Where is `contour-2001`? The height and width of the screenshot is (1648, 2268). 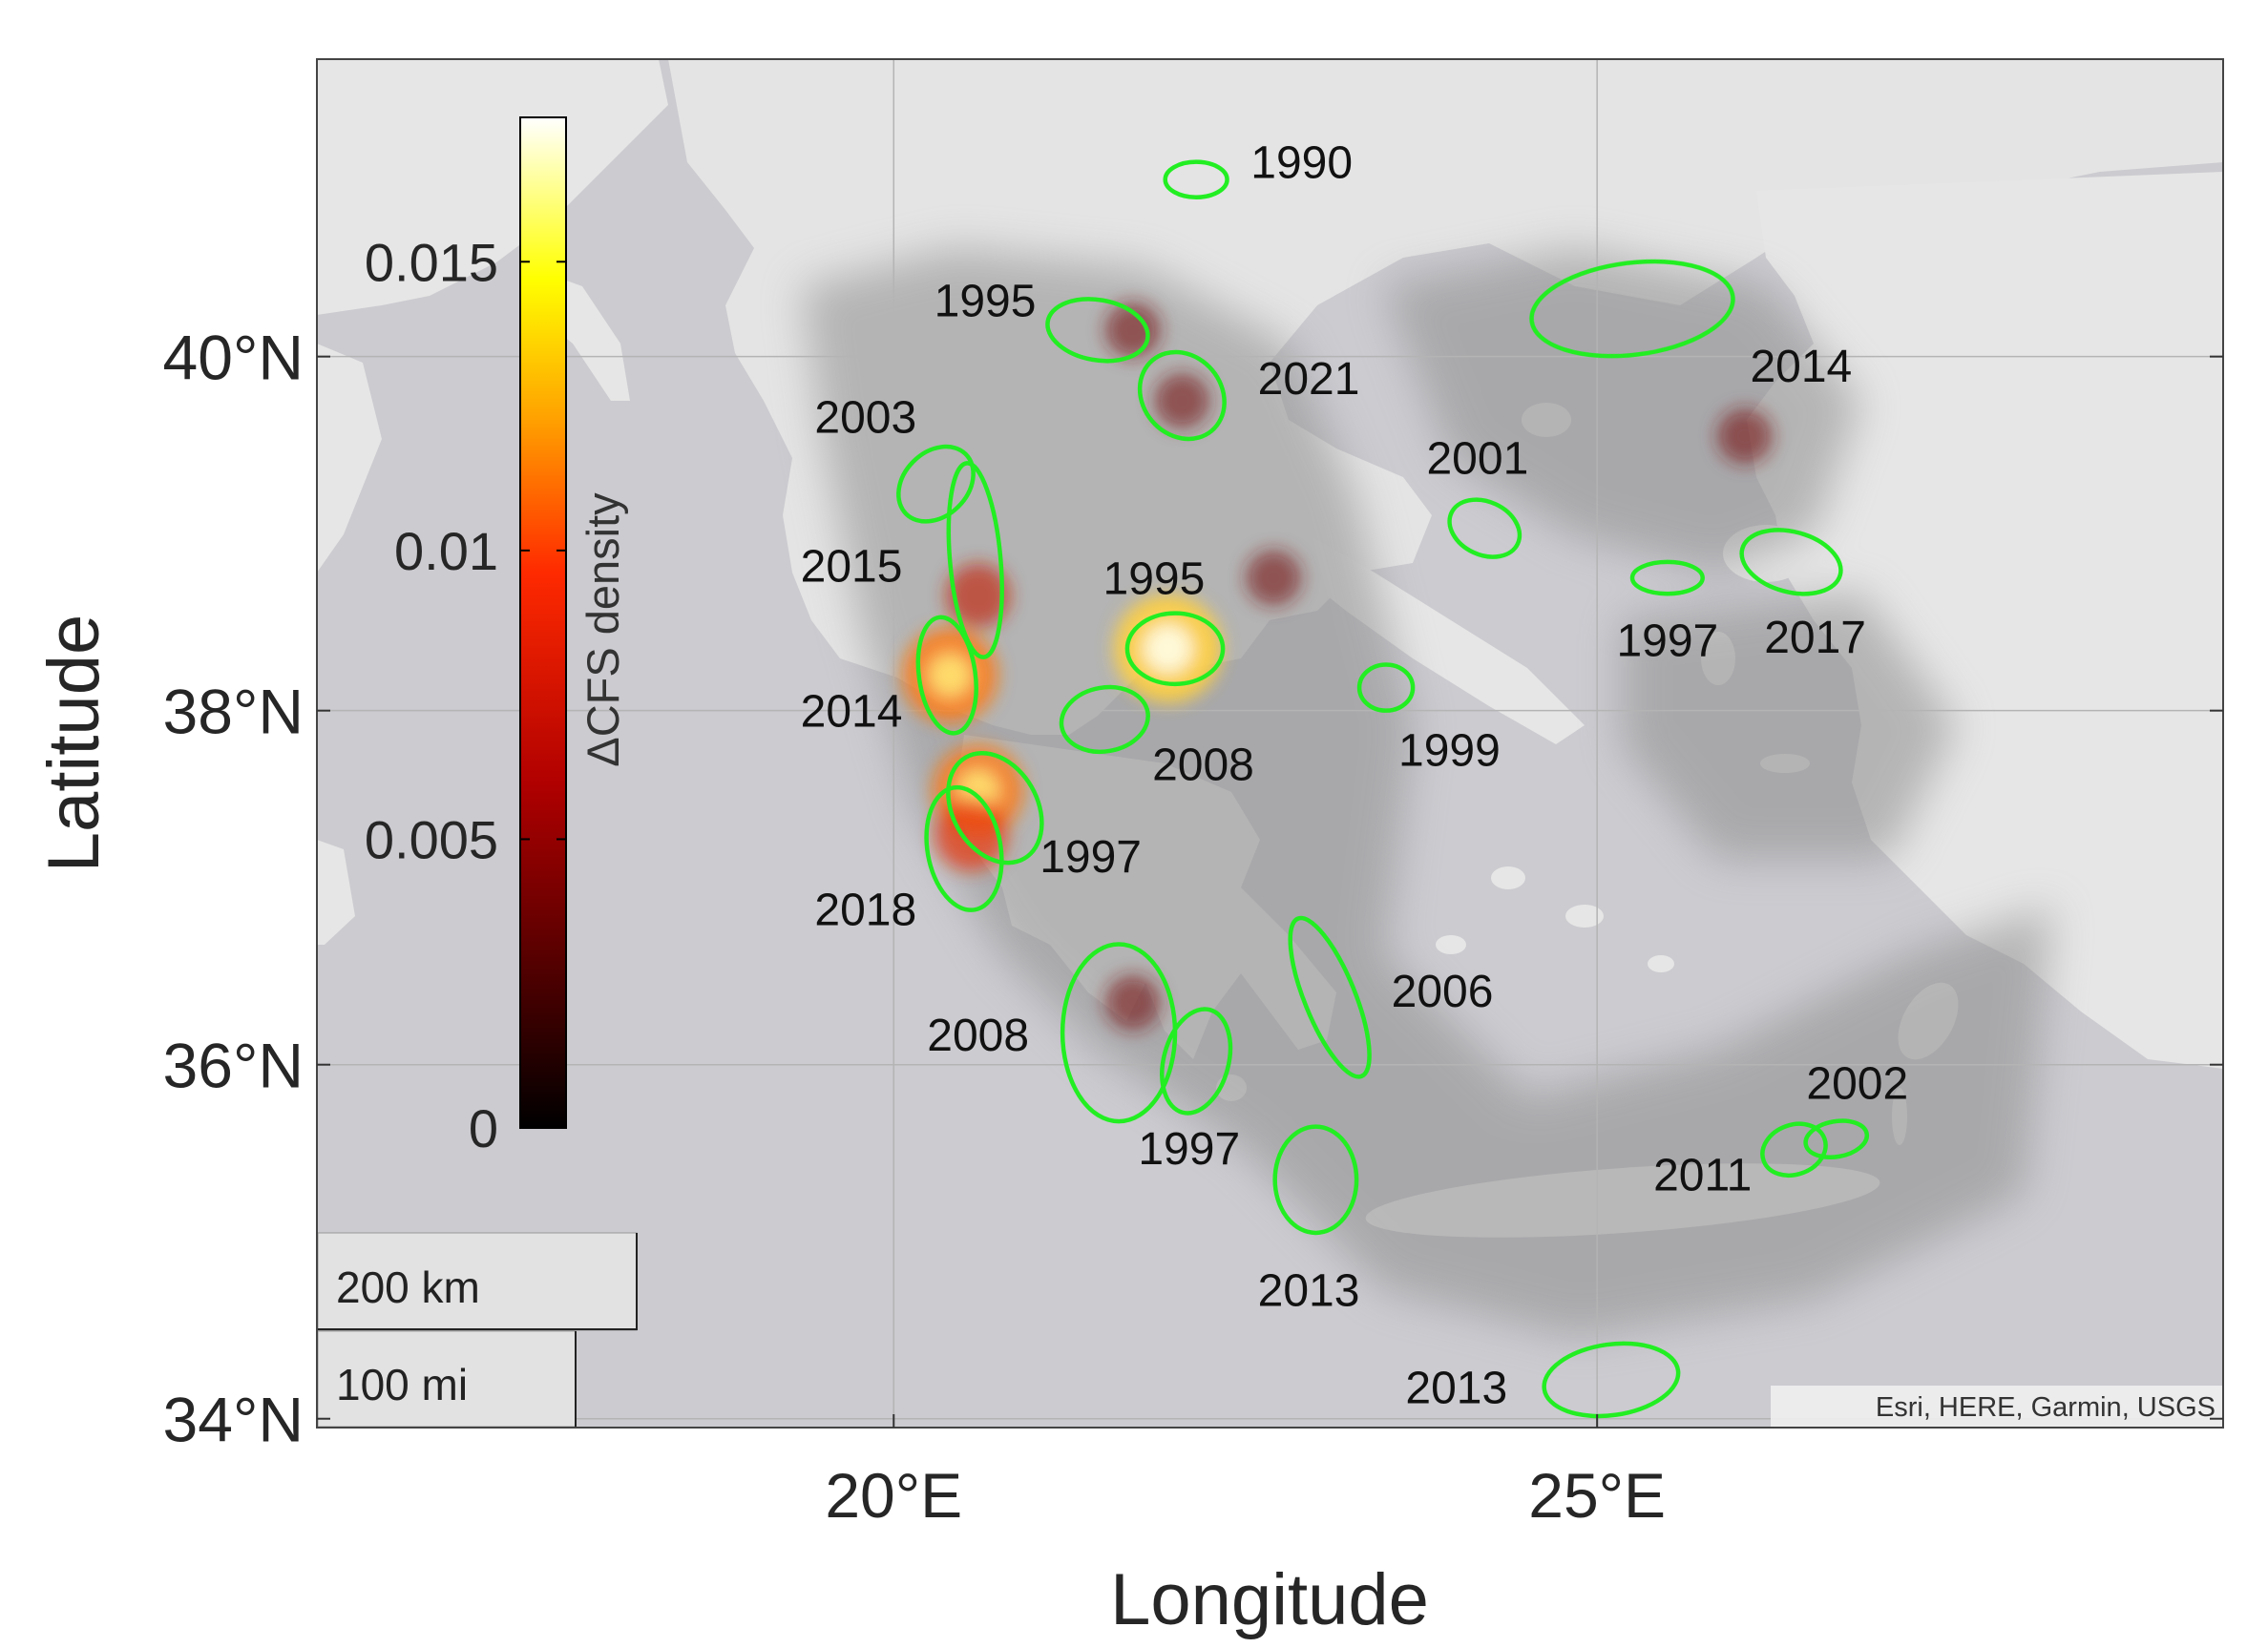
contour-2001 is located at coordinates (1485, 528).